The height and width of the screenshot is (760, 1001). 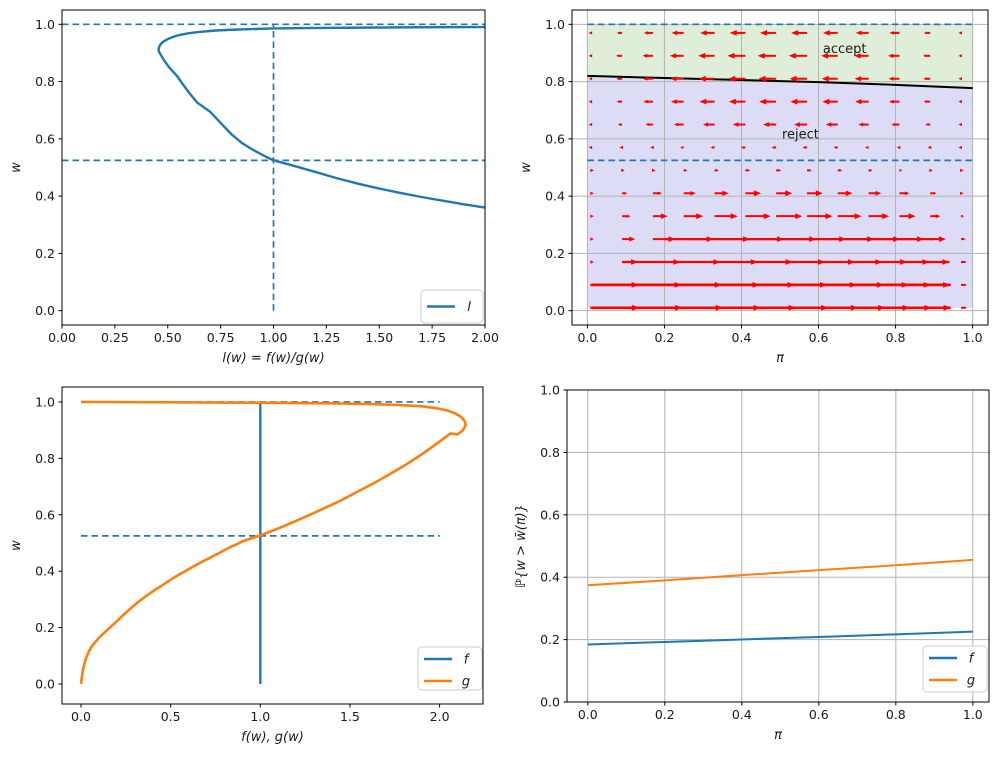 What do you see at coordinates (780, 638) in the screenshot?
I see `prob-exceed-under-f` at bounding box center [780, 638].